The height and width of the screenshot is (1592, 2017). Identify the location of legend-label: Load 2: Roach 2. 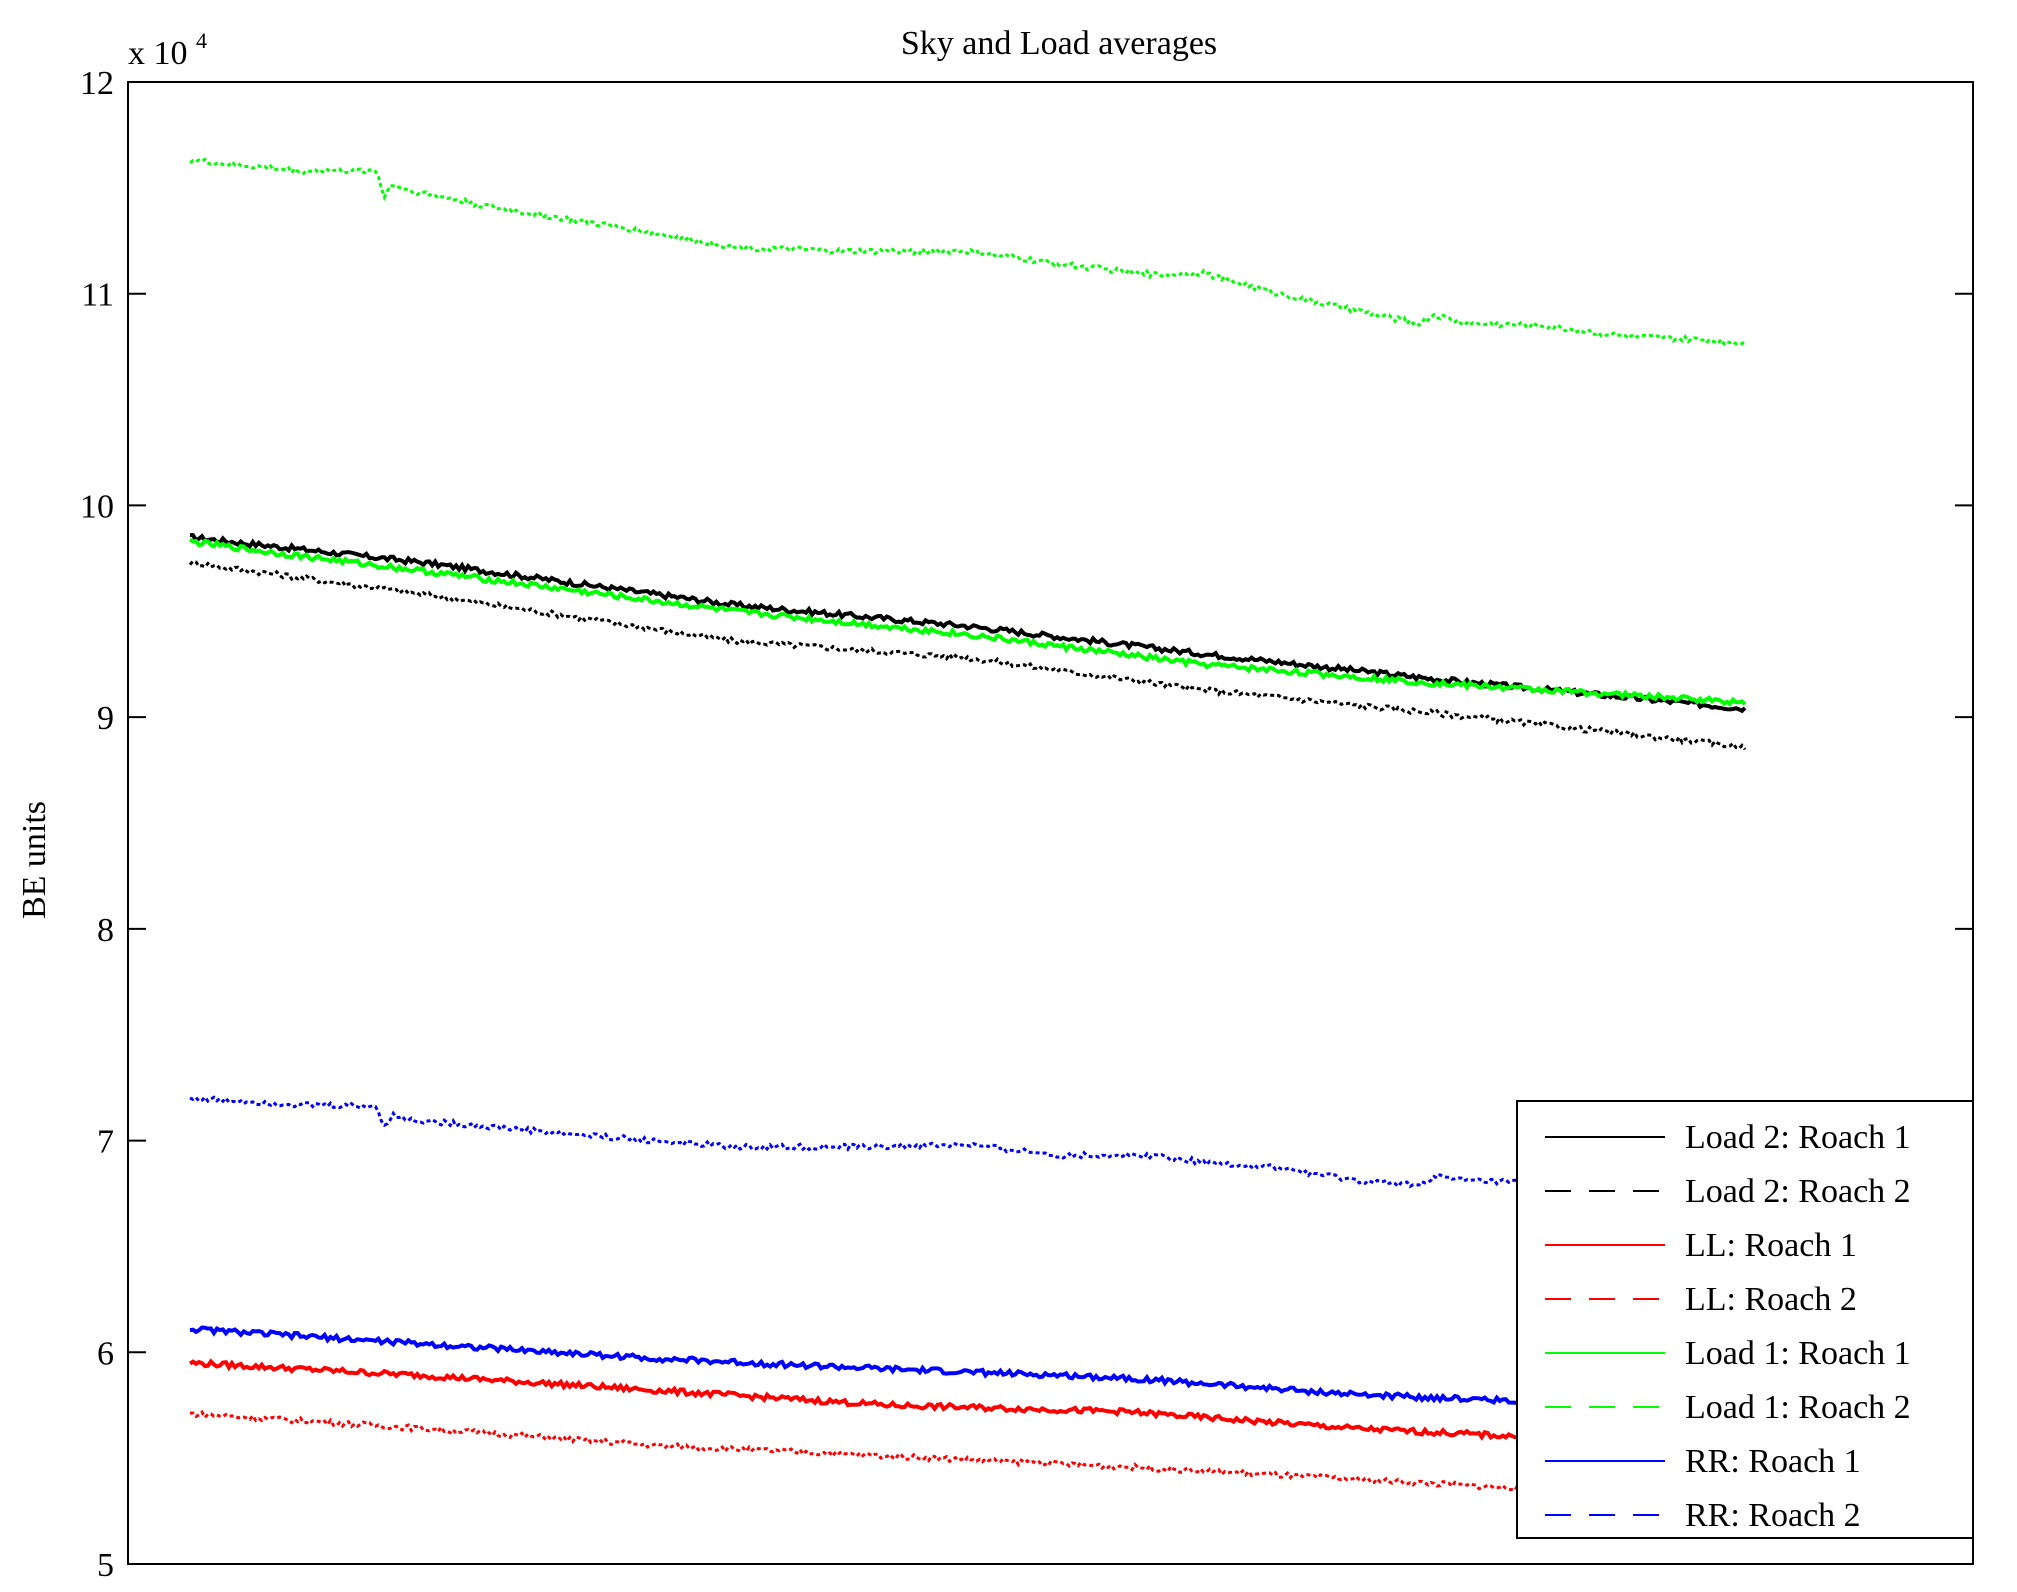
(1798, 1191).